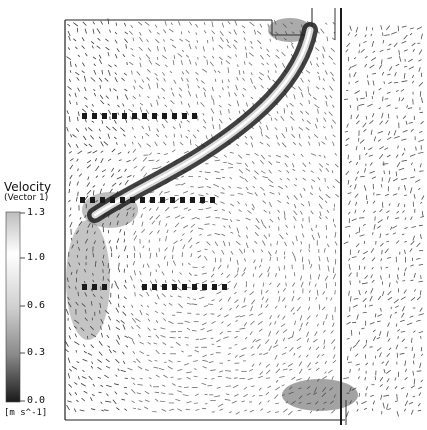 This screenshot has height=430, width=427. What do you see at coordinates (15, 307) in the screenshot?
I see `legend-colorbar` at bounding box center [15, 307].